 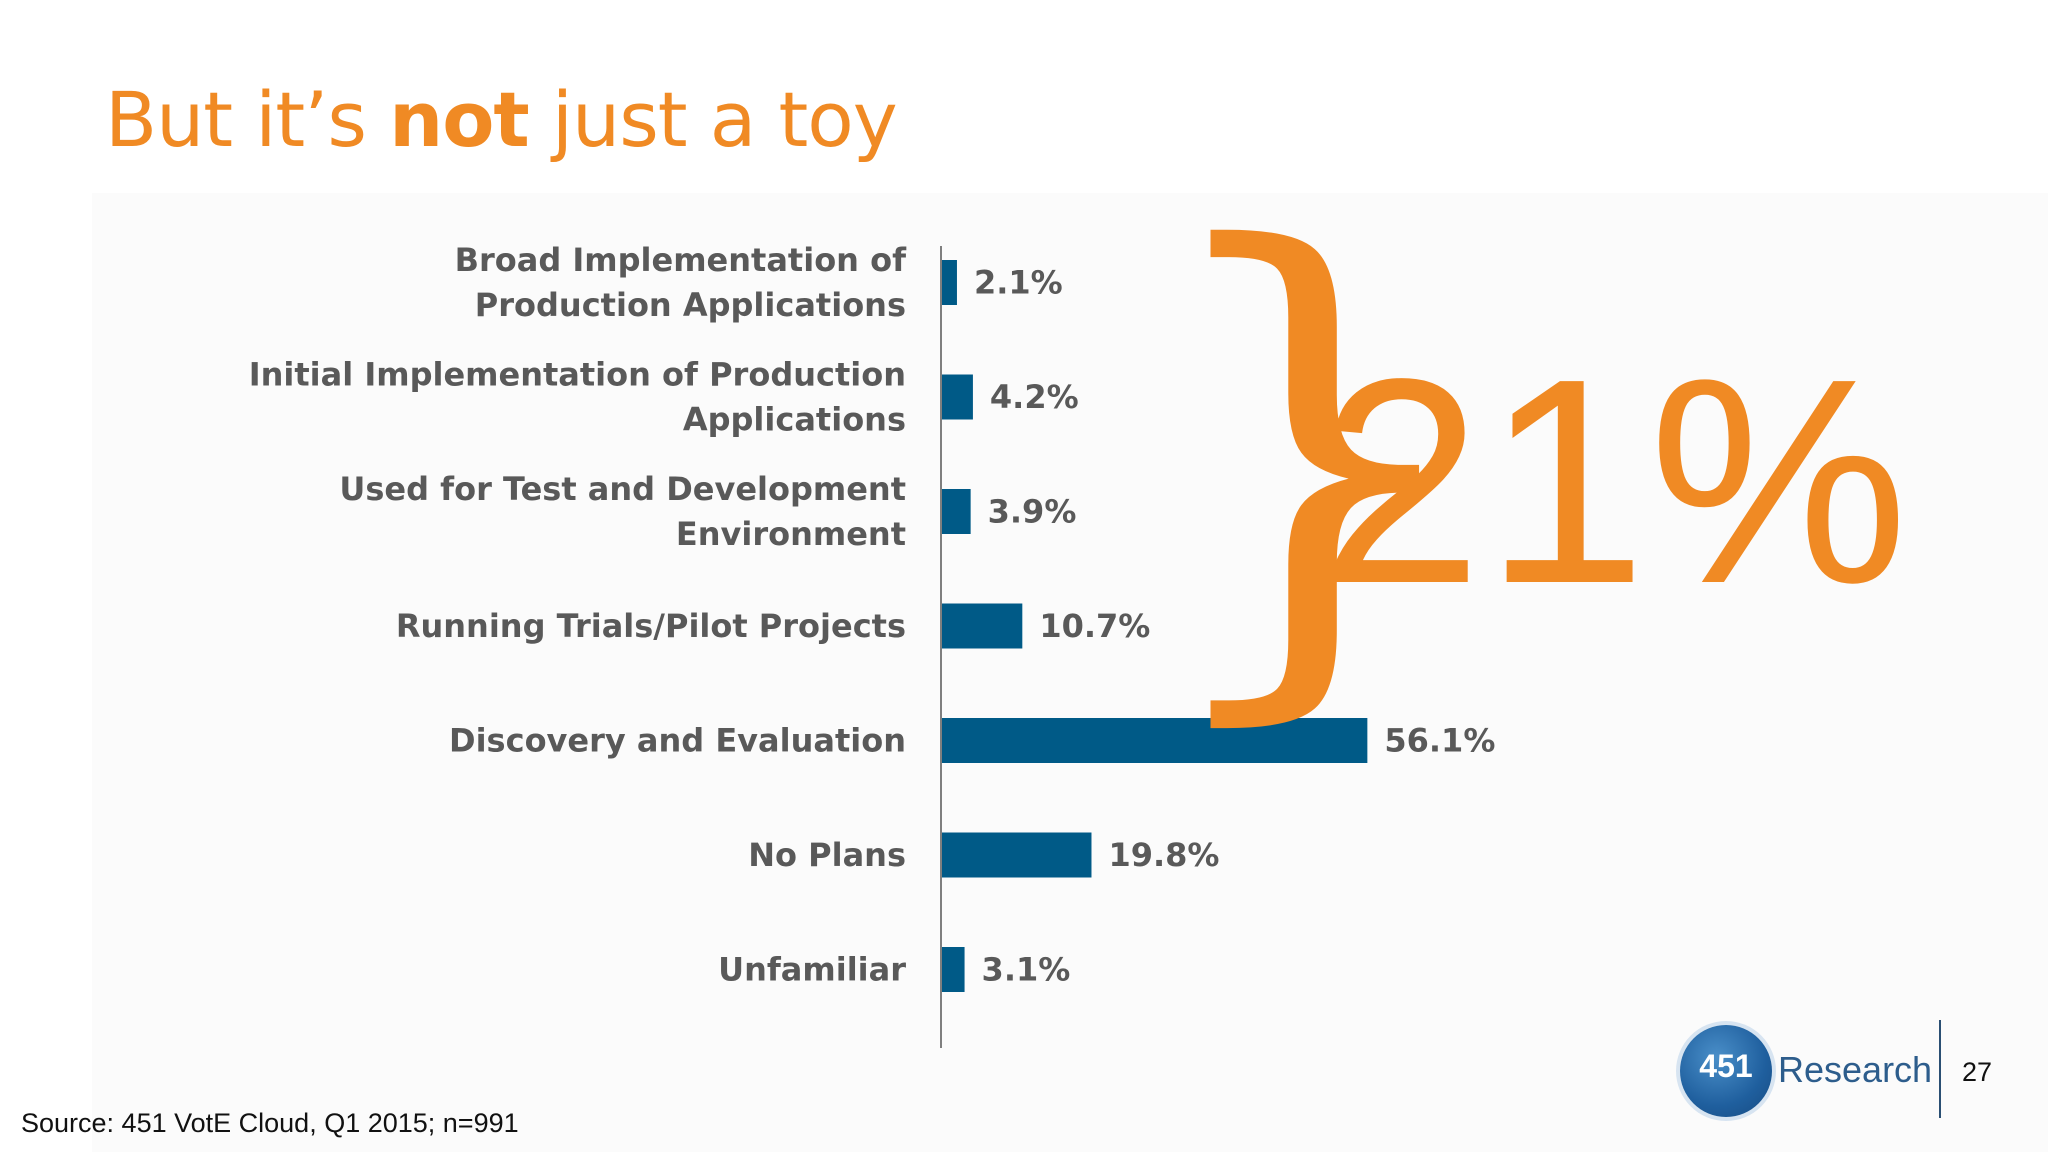 I want to click on source-note: Source: 451 VotE Cloud, Q1 2015; n=991, so click(x=270, y=1123).